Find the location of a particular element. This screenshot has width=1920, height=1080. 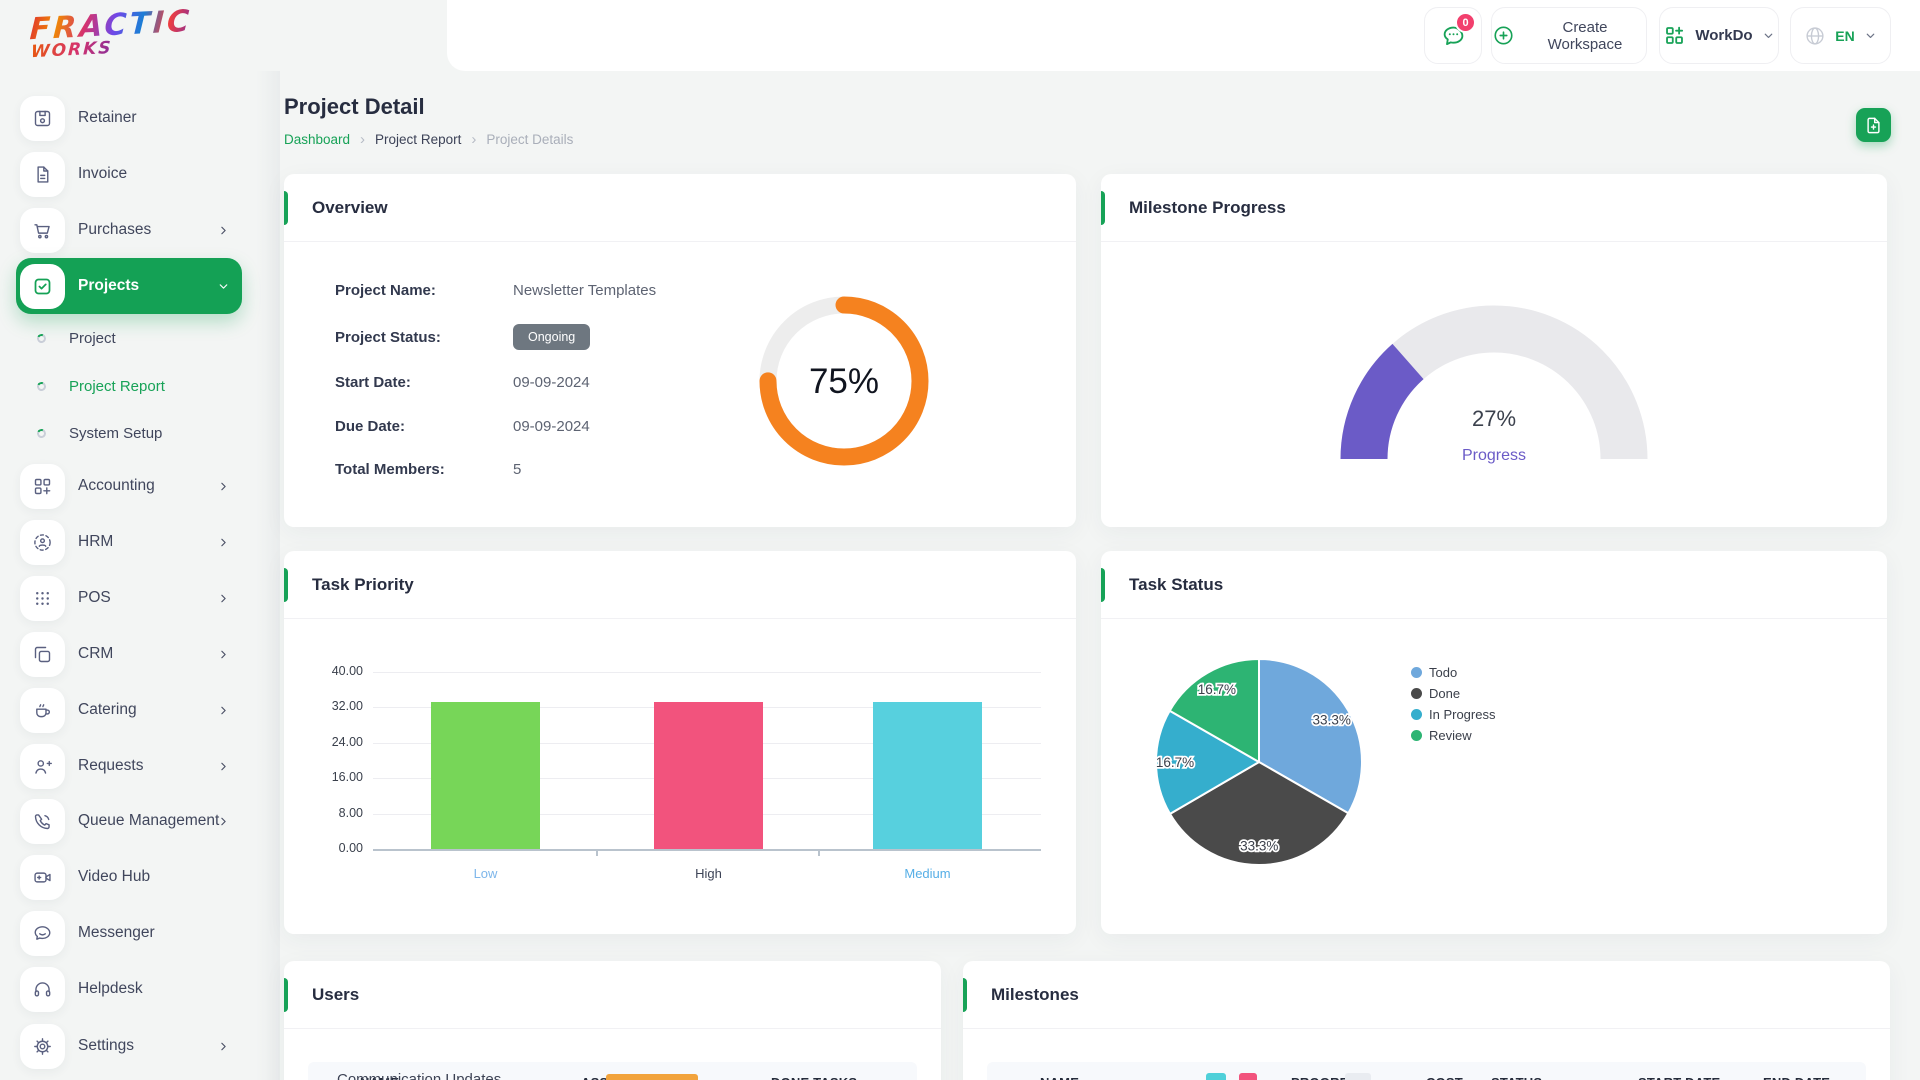

sidebar-item-messenger: Messenger is located at coordinates (129, 933).